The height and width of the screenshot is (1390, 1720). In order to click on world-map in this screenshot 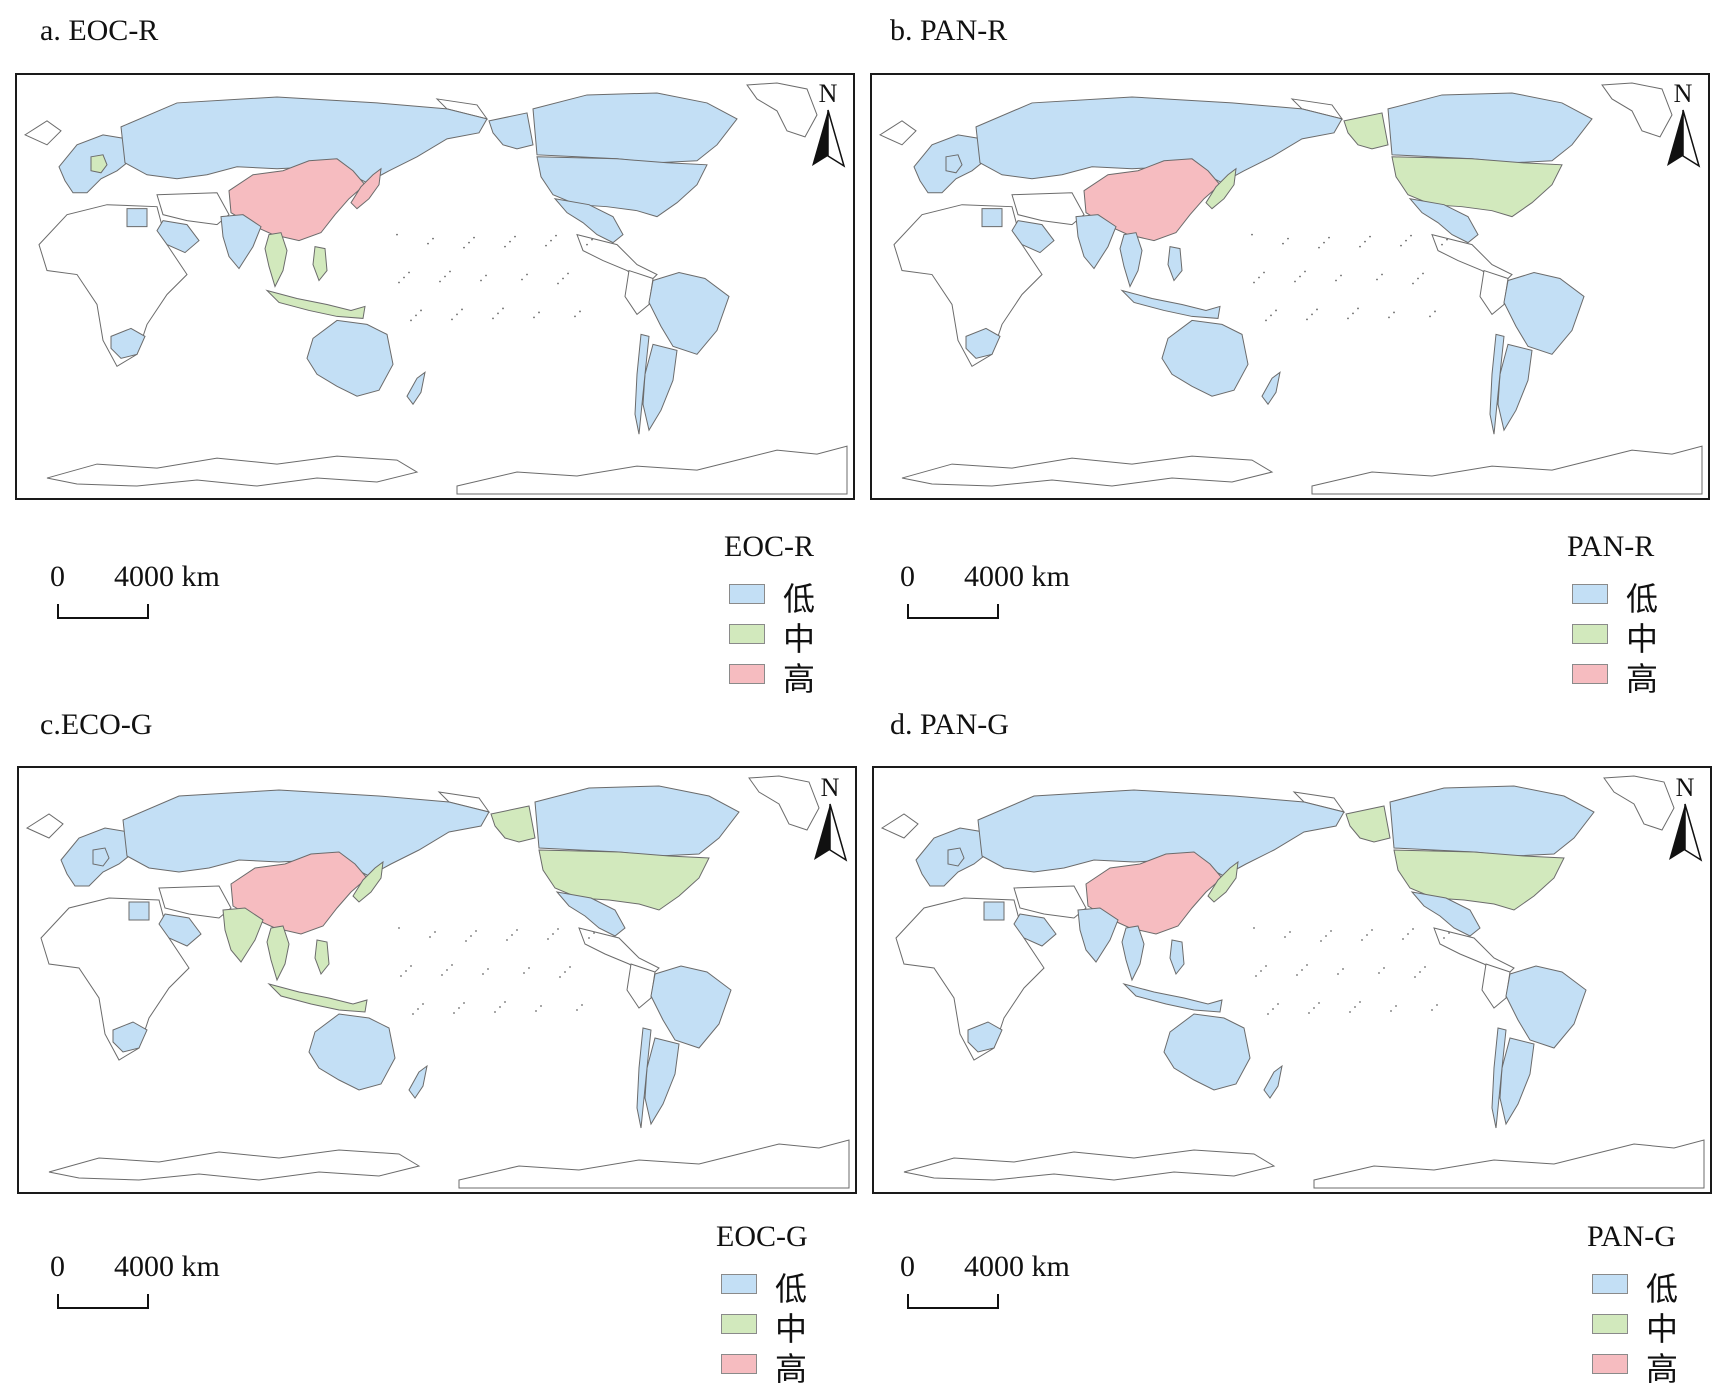, I will do `click(437, 982)`.